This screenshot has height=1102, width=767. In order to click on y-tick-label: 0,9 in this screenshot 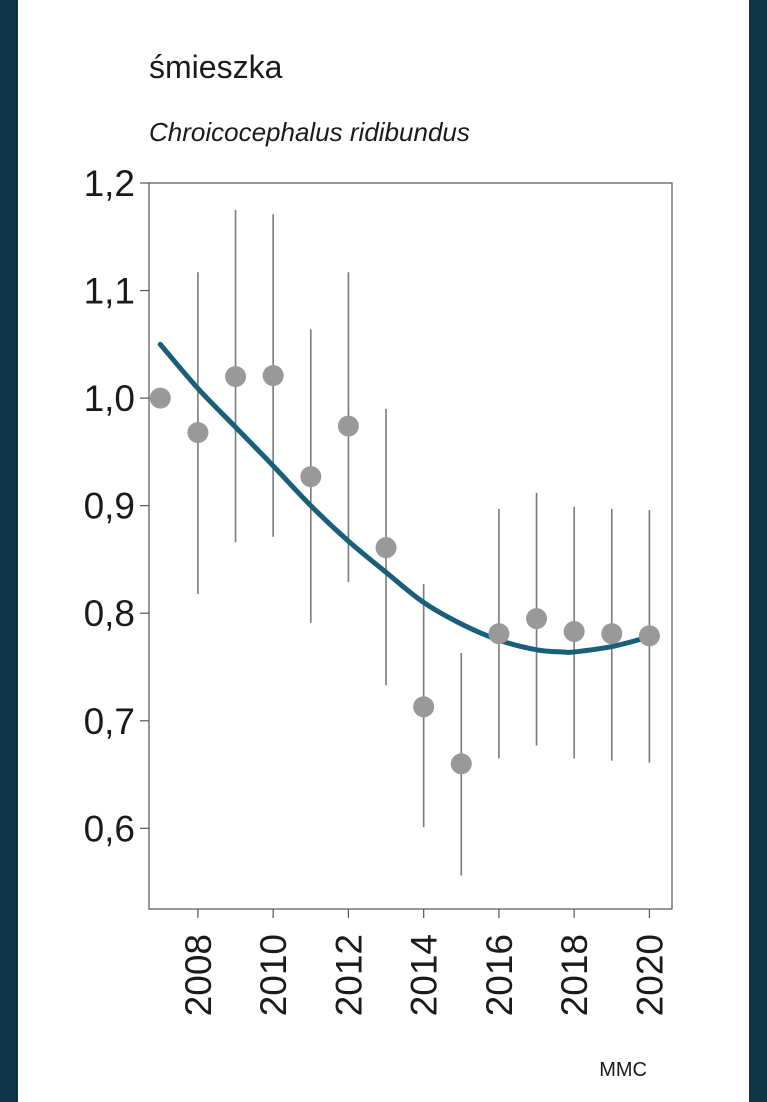, I will do `click(109, 506)`.